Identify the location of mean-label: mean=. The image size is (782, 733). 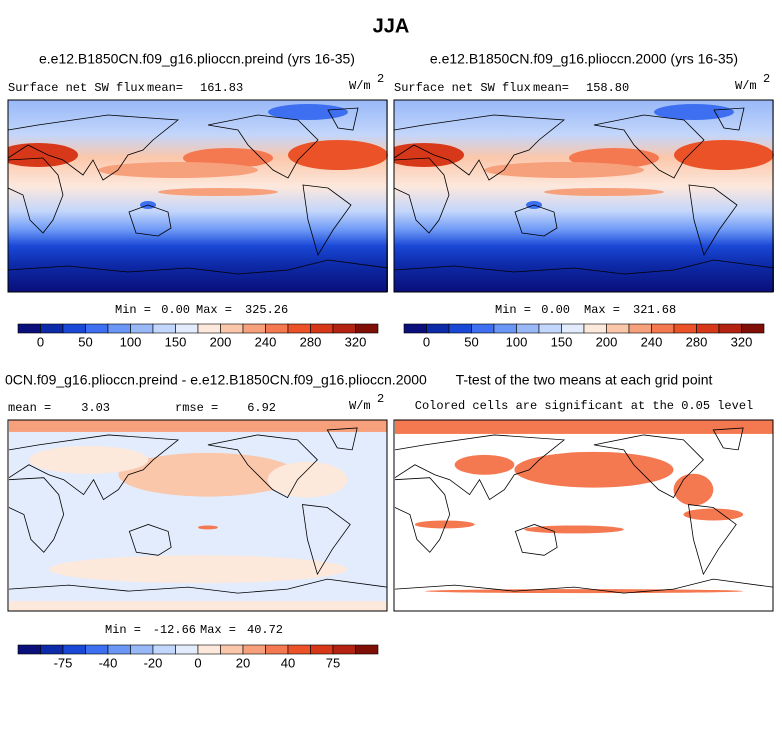
(165, 88).